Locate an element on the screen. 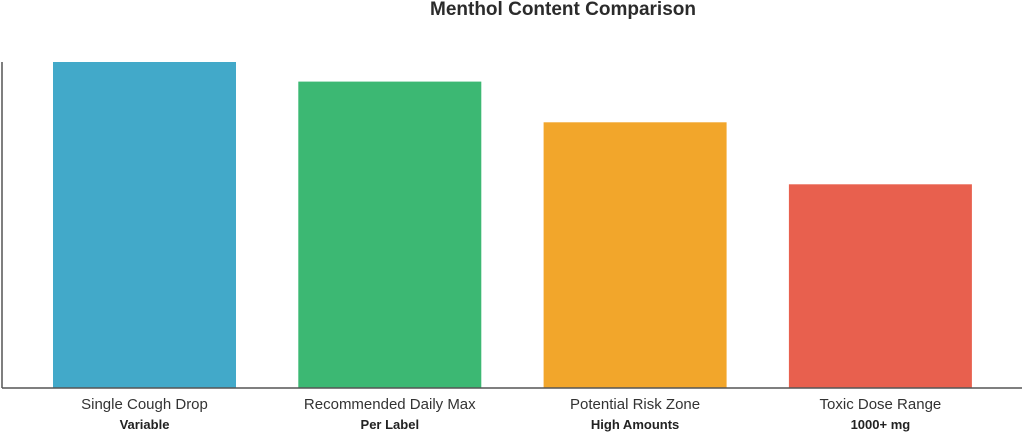 This screenshot has width=1024, height=432. category-sublabel-3: High Amounts is located at coordinates (635, 424).